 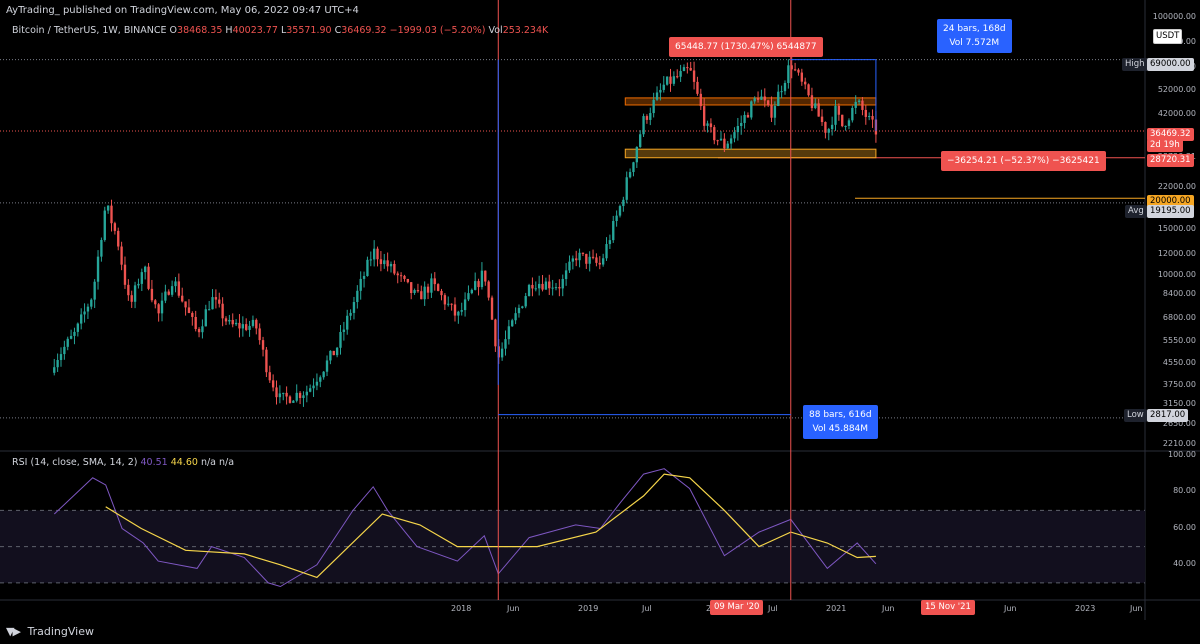 What do you see at coordinates (75, 462) in the screenshot?
I see `rsi-label: RSI (14, close, SMA, 14, 2)` at bounding box center [75, 462].